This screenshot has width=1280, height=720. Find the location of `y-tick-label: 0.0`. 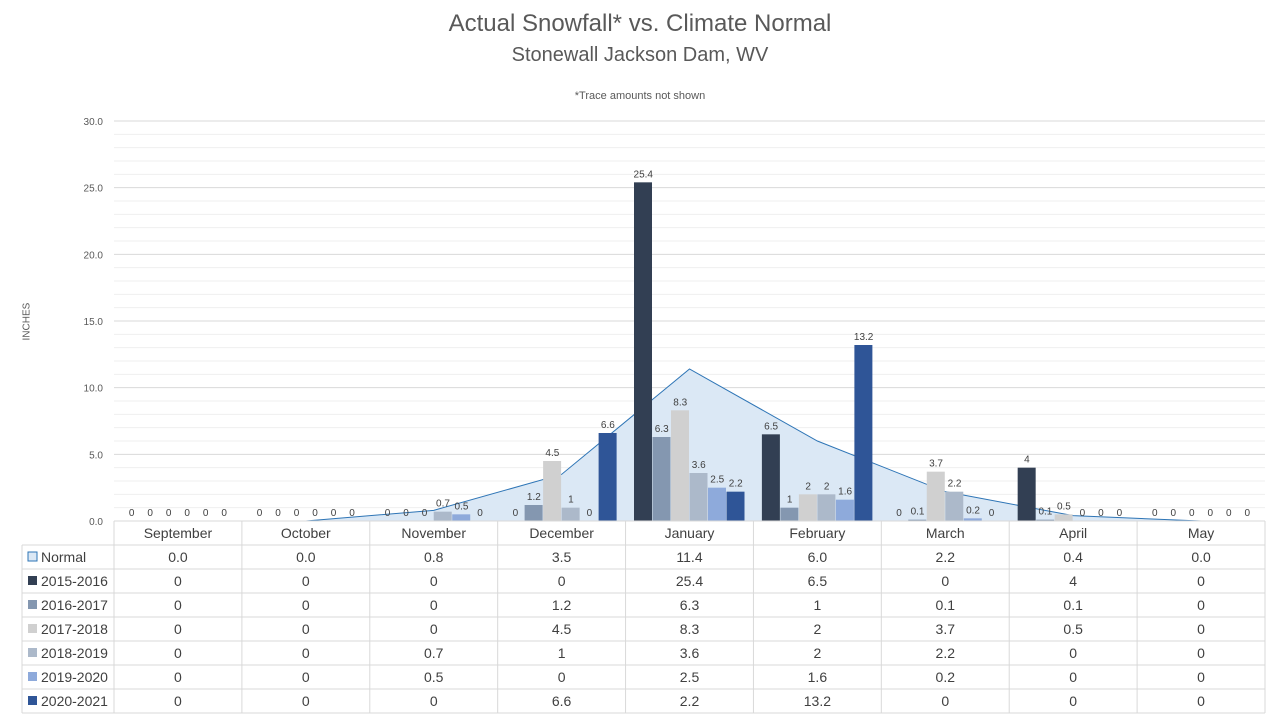

y-tick-label: 0.0 is located at coordinates (96, 522).